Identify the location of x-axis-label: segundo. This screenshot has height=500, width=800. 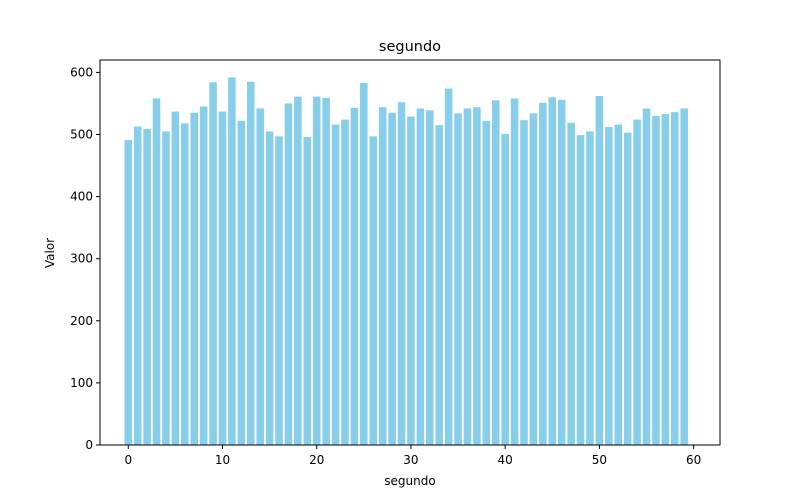
(409, 481).